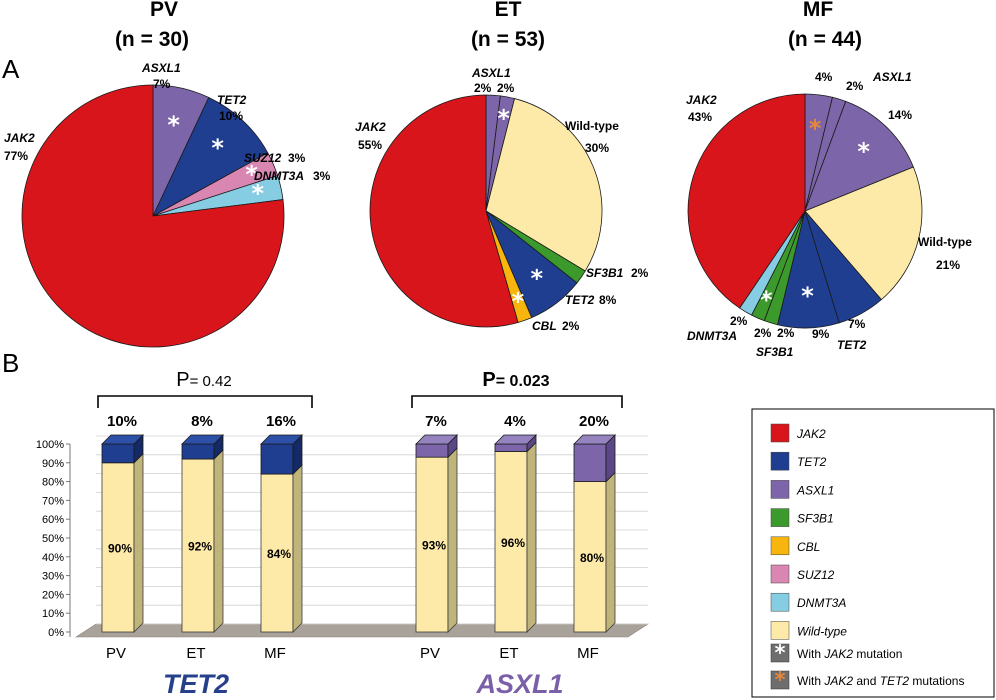 The width and height of the screenshot is (996, 700). I want to click on legend-item-sf3b1: SF3B1, so click(802, 517).